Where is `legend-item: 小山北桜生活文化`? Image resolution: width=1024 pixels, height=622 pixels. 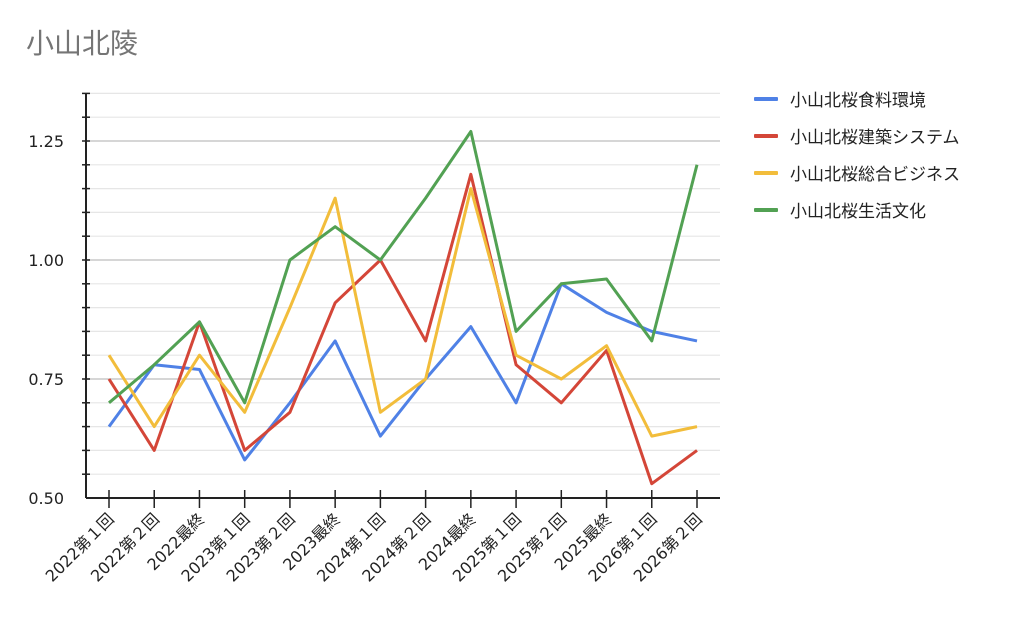 legend-item: 小山北桜生活文化 is located at coordinates (857, 209).